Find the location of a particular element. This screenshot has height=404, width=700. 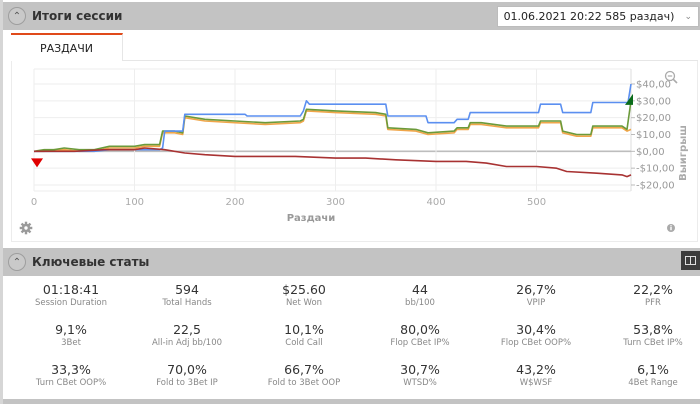

x-tick-label: 0 is located at coordinates (34, 202).